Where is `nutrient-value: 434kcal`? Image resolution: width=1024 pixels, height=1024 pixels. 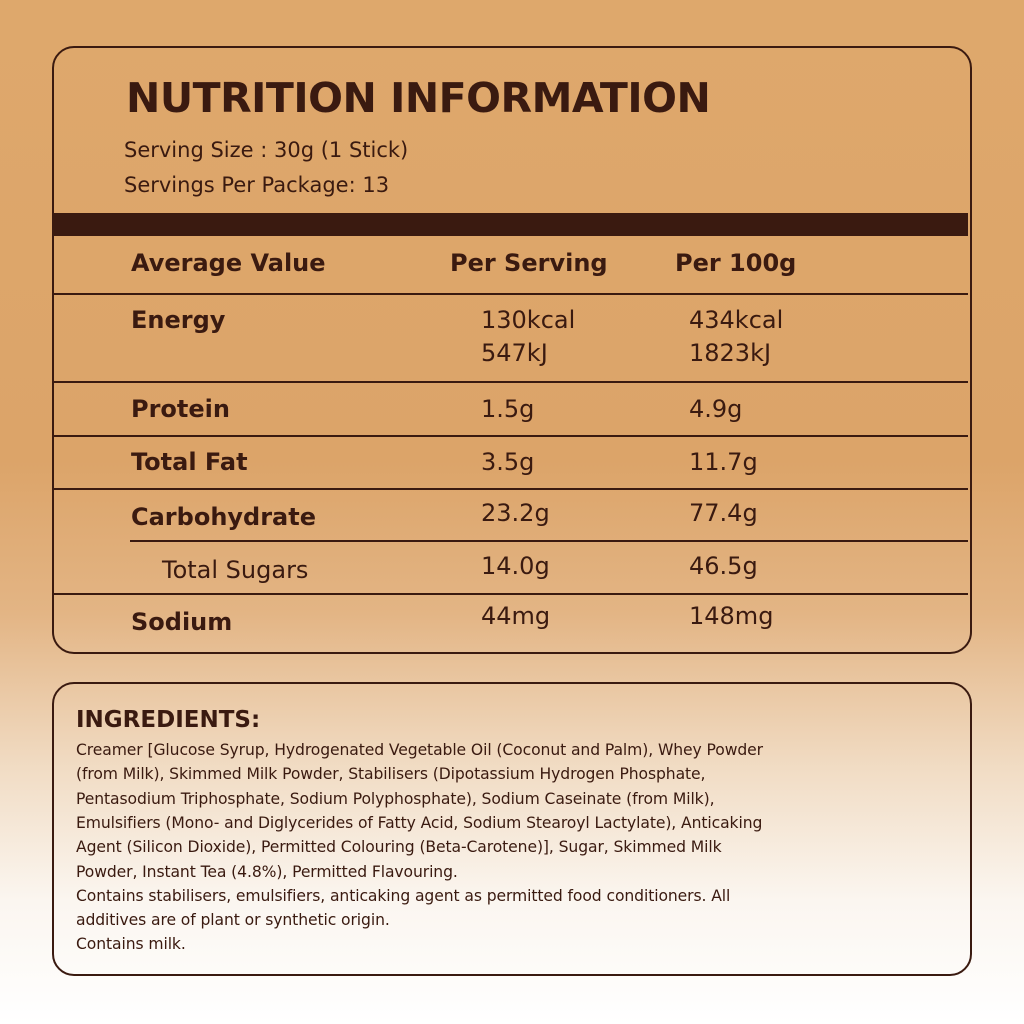
nutrient-value: 434kcal is located at coordinates (736, 320).